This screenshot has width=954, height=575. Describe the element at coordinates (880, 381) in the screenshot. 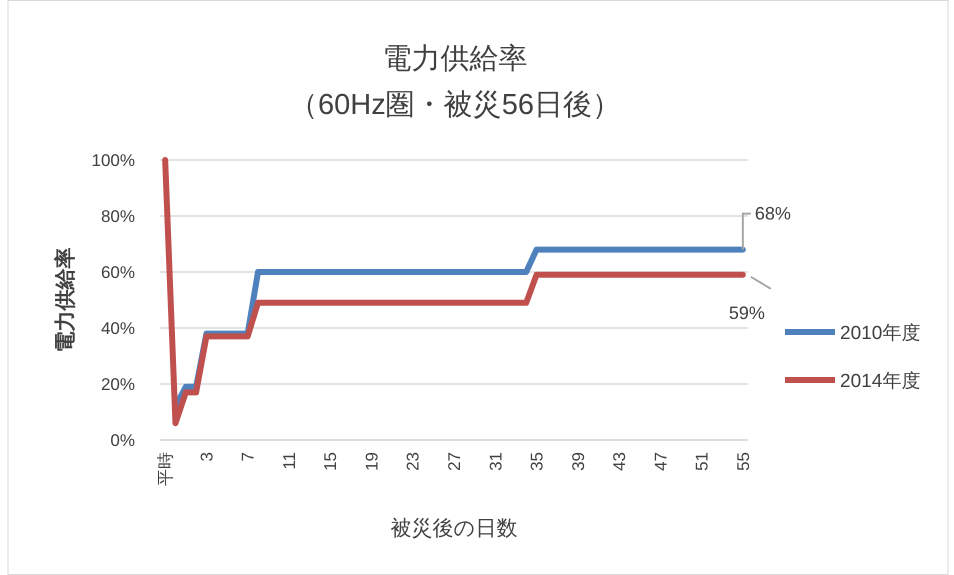

I see `legend-label: 2014年度` at that location.